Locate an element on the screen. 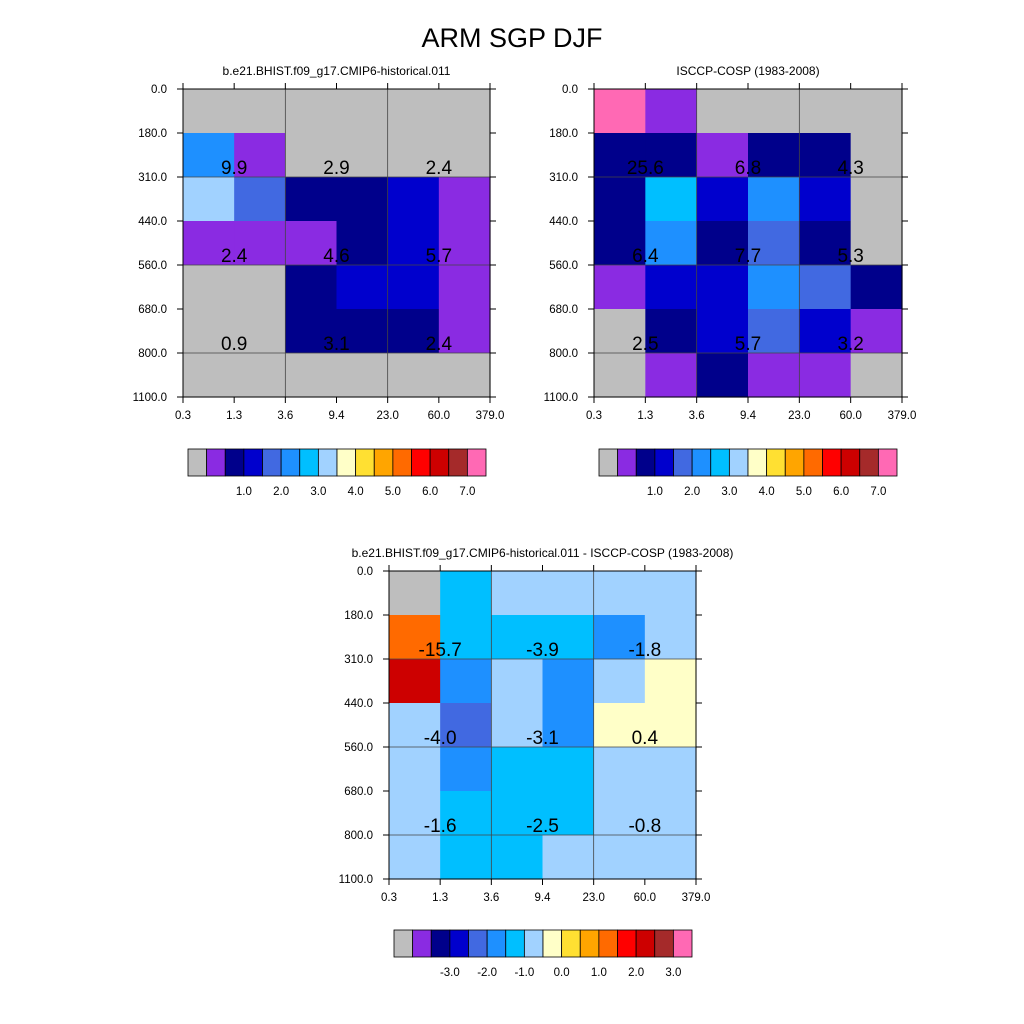 This screenshot has width=1024, height=1024. x-tick-label: 379.0 is located at coordinates (490, 416).